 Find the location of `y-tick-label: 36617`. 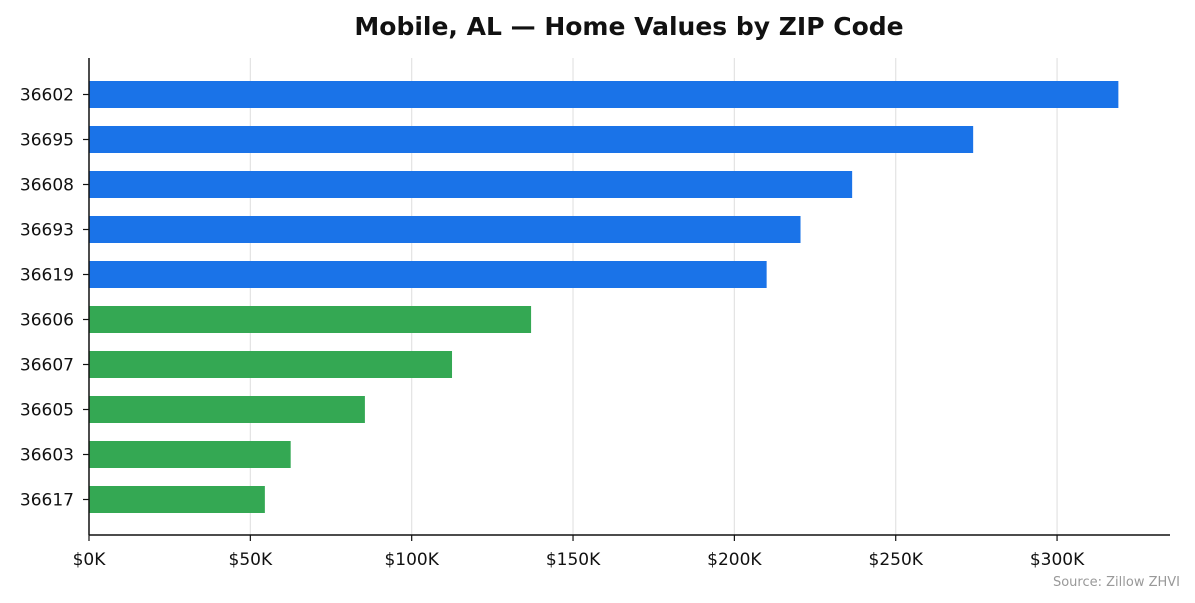

y-tick-label: 36617 is located at coordinates (47, 501).